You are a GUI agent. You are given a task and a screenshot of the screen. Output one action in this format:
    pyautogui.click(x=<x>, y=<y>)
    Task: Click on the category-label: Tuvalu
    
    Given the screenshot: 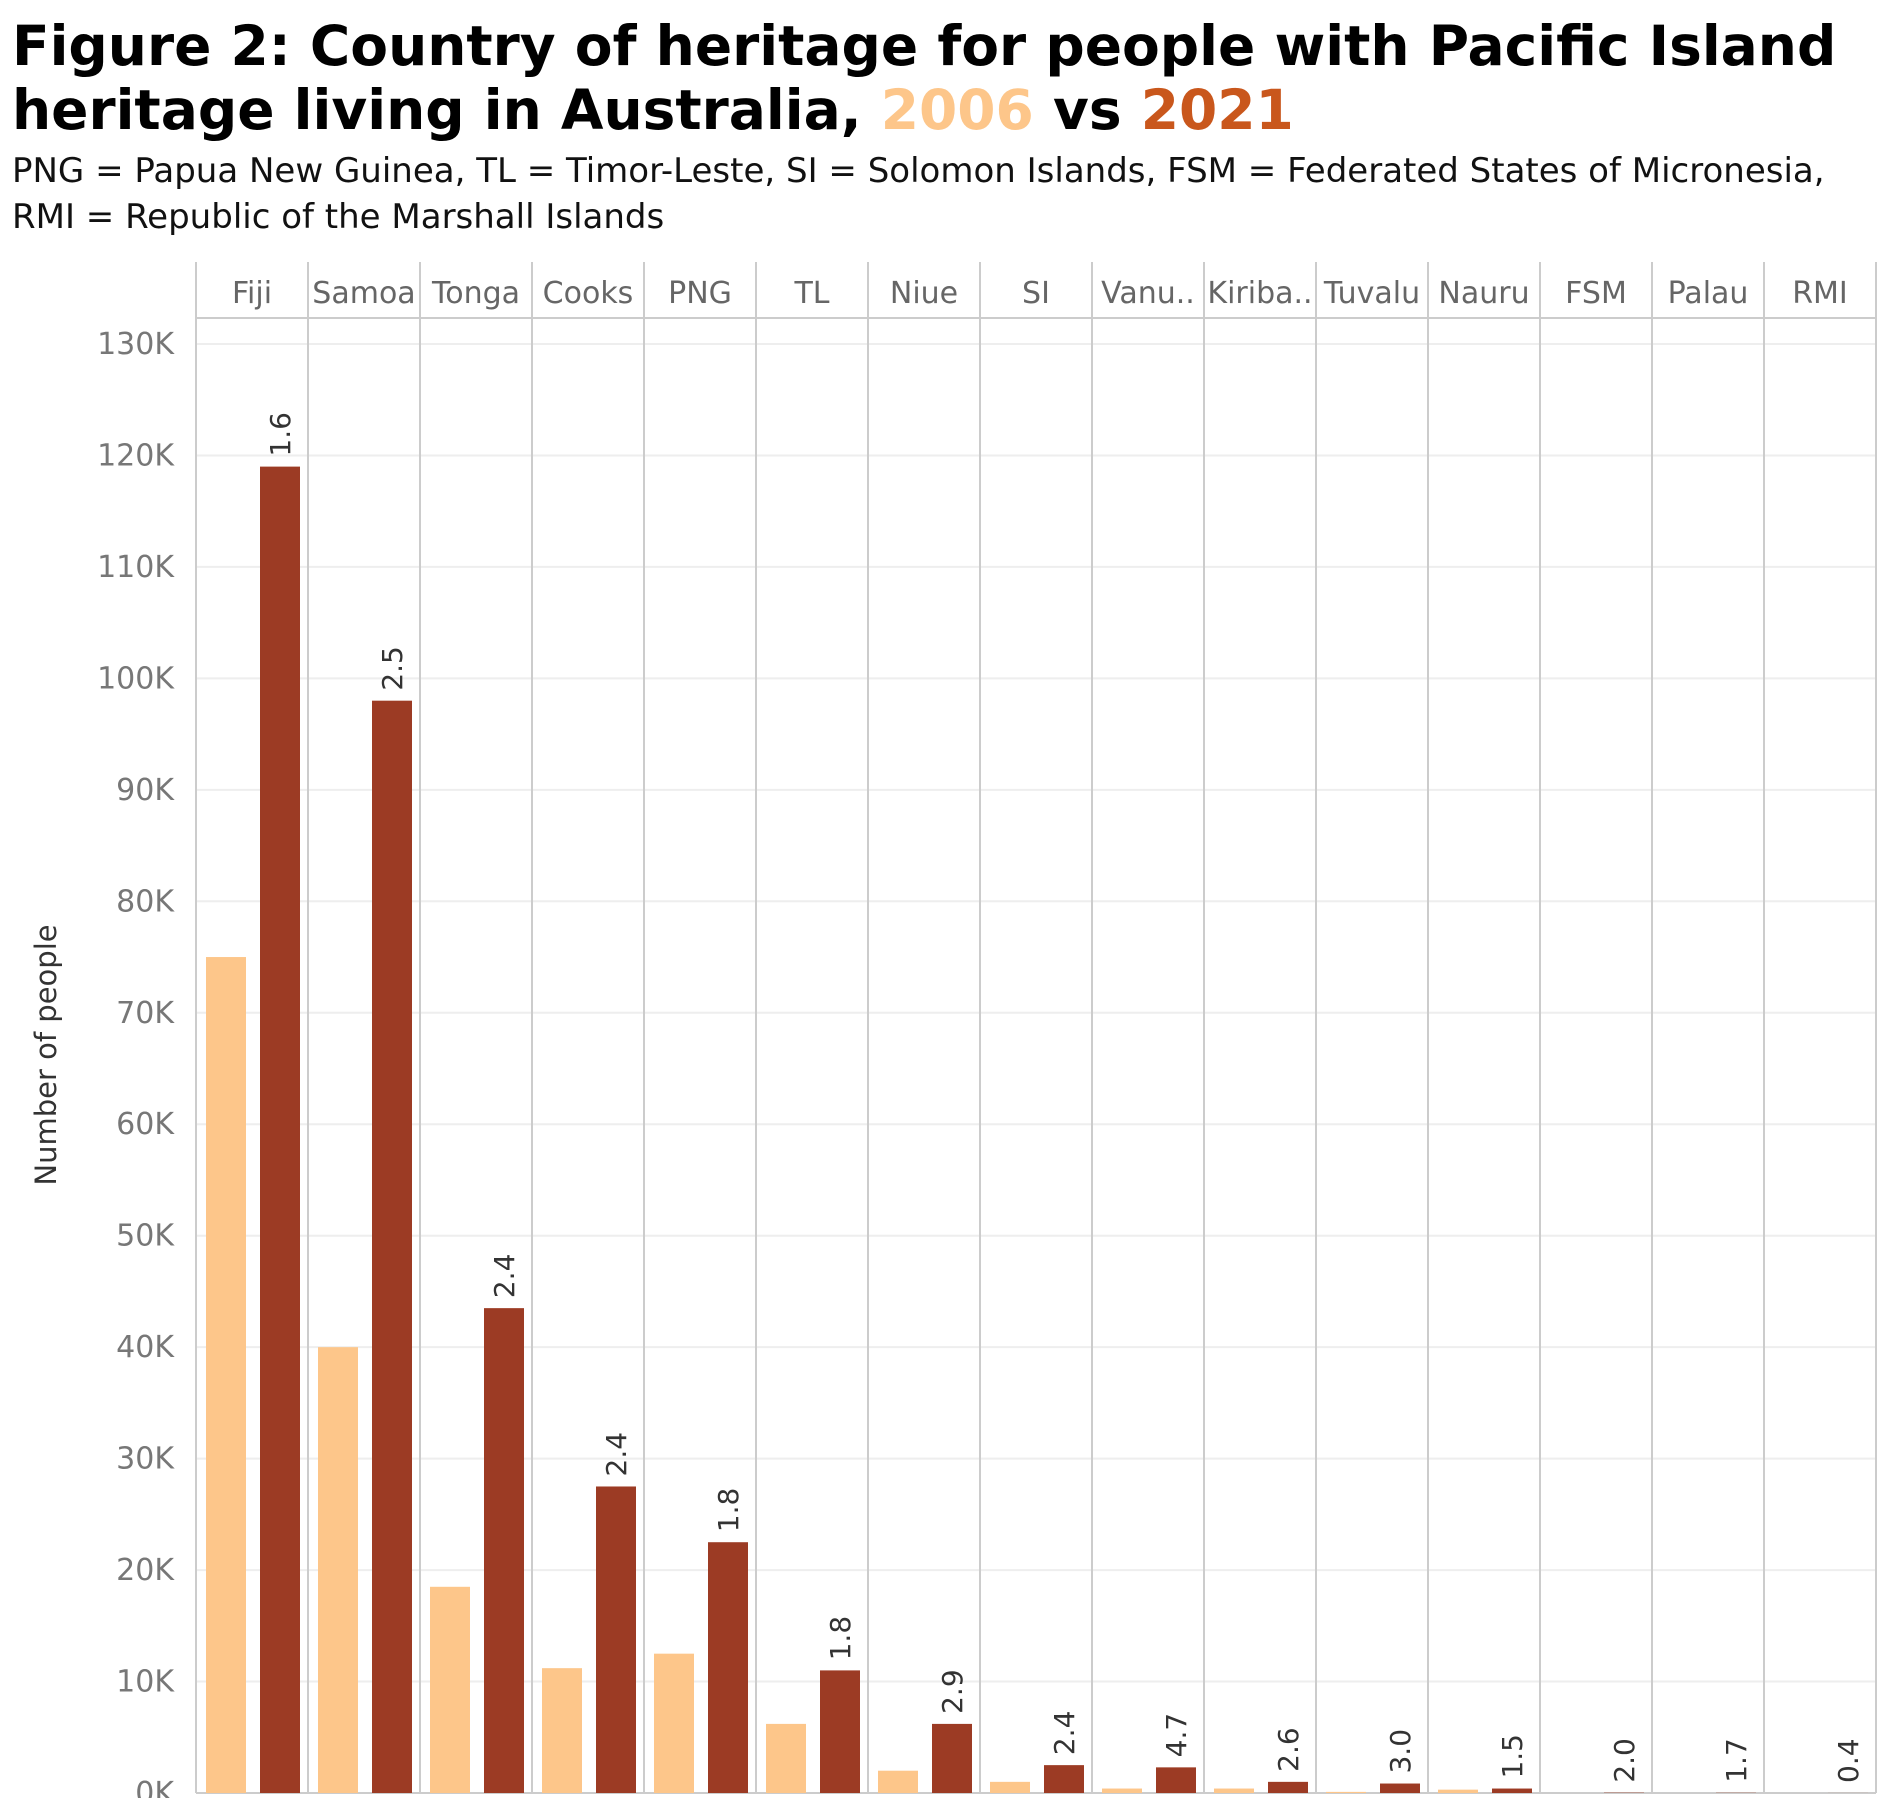 What is the action you would take?
    pyautogui.click(x=1371, y=293)
    